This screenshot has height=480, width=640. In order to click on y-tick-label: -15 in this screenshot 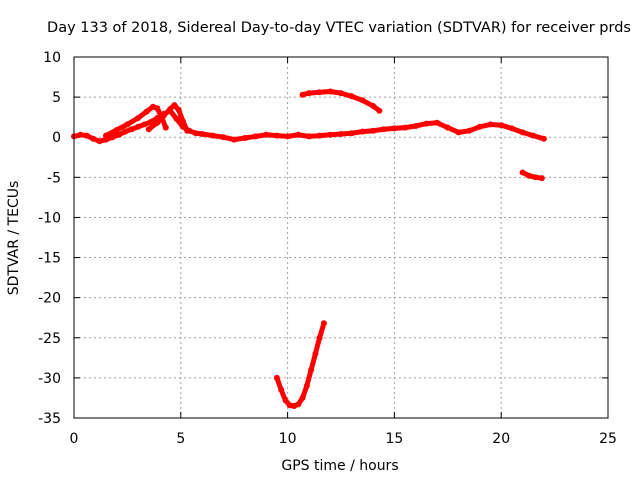, I will do `click(49, 259)`.